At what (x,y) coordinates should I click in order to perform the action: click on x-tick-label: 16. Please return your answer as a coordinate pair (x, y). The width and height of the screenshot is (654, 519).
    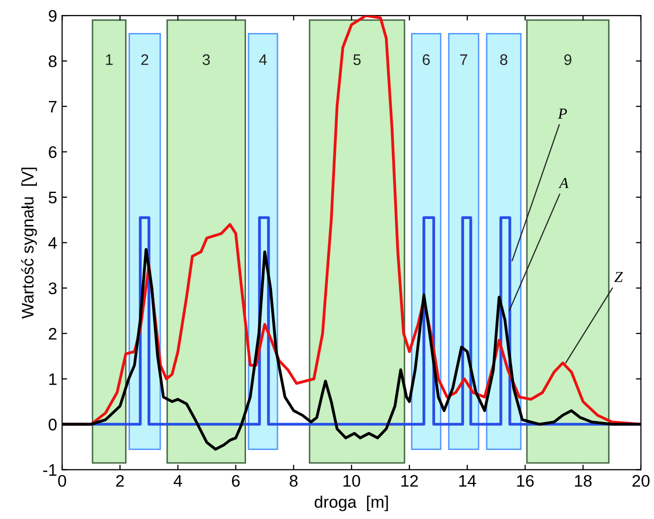
    Looking at the image, I should click on (525, 480).